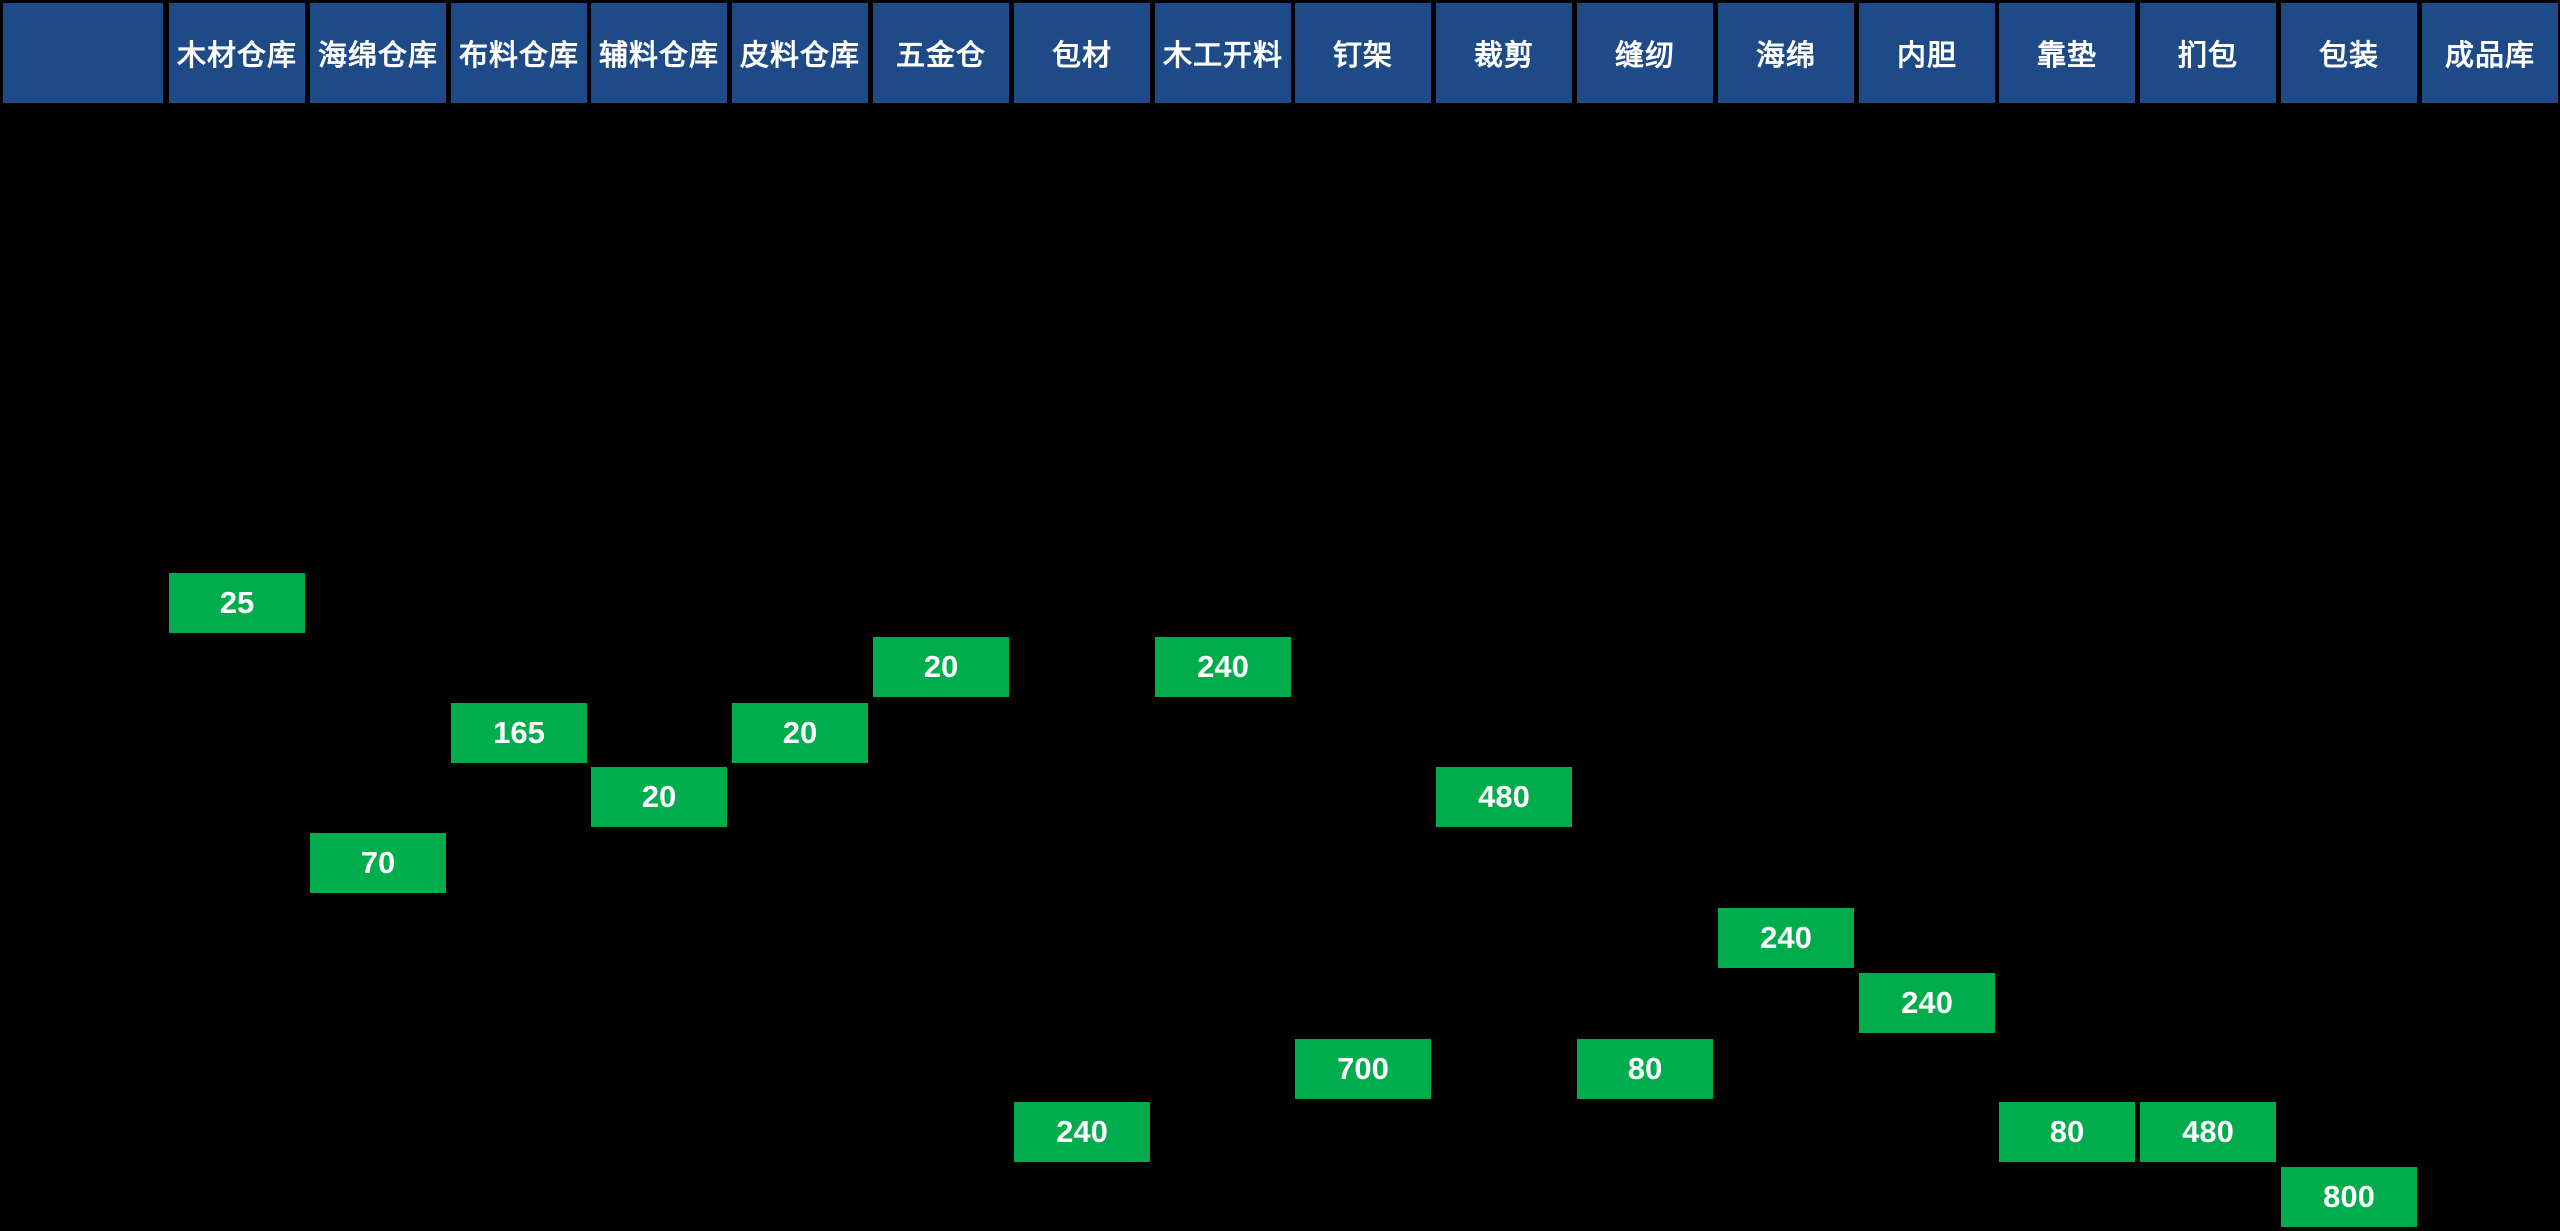 The width and height of the screenshot is (2560, 1231). What do you see at coordinates (1645, 1069) in the screenshot?
I see `quantity-cell-11: 80` at bounding box center [1645, 1069].